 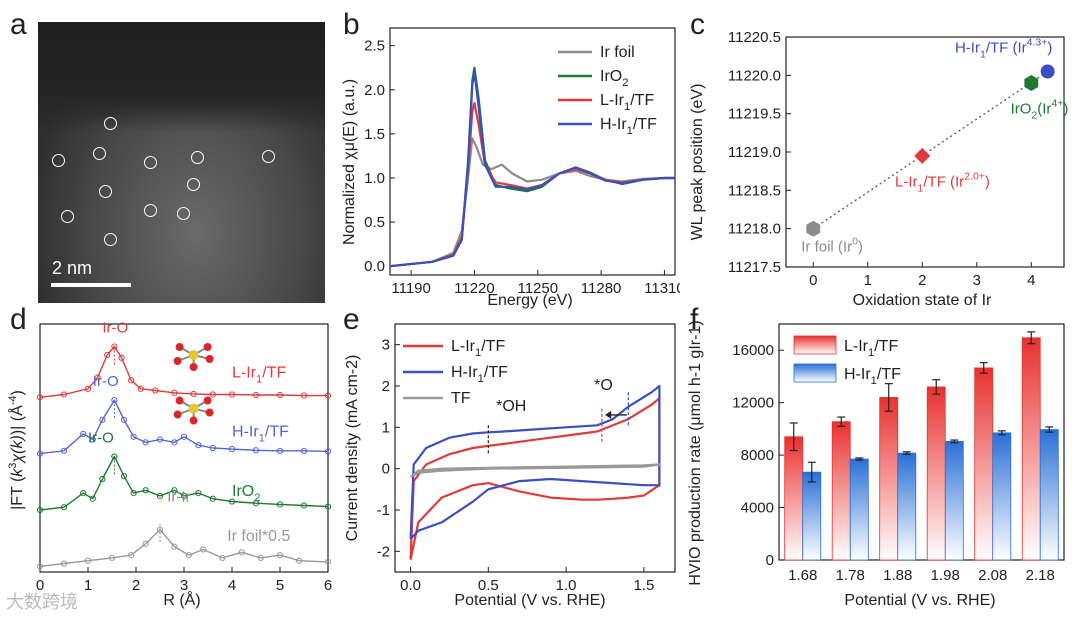 What do you see at coordinates (18, 24) in the screenshot?
I see `panel-label-a: a` at bounding box center [18, 24].